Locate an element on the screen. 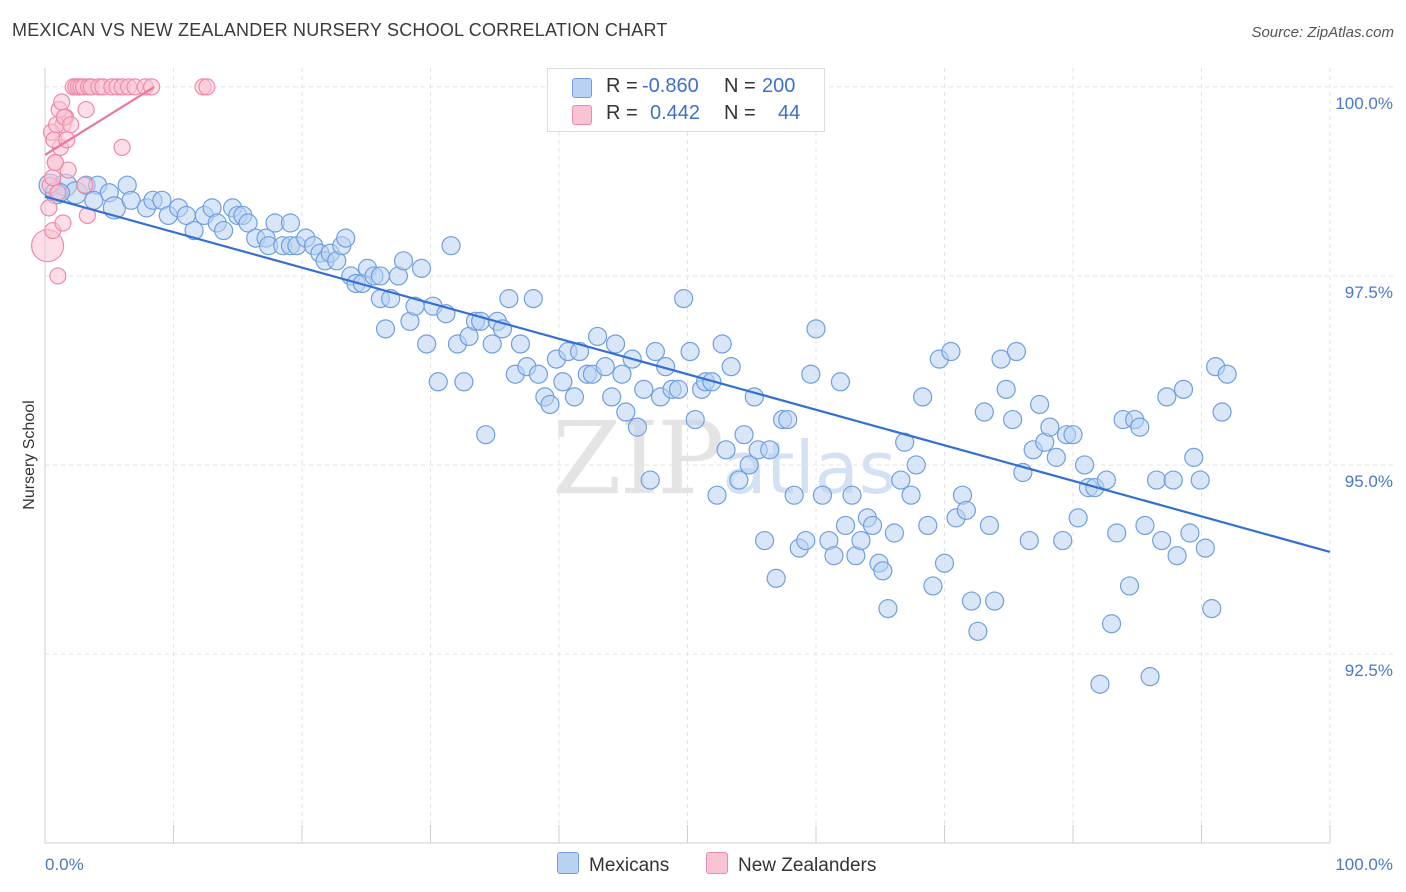 This screenshot has width=1406, height=892. bottom-legend-mexicans: Mexicans is located at coordinates (613, 864).